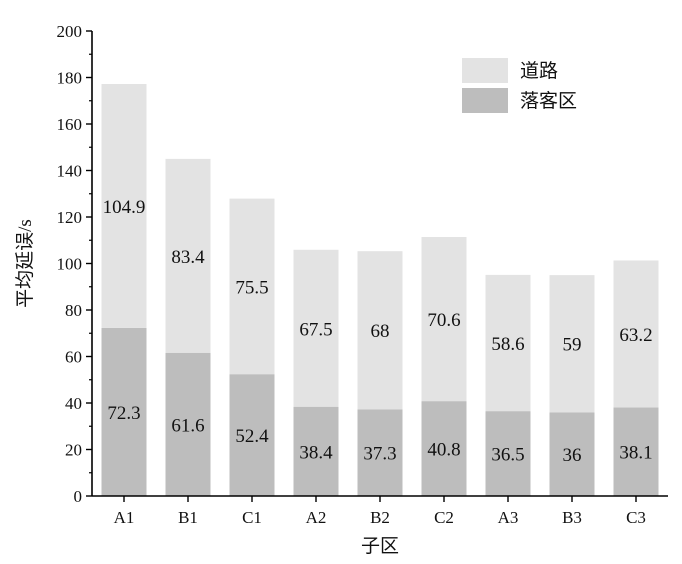 Image resolution: width=682 pixels, height=564 pixels. I want to click on data-label-road-b2: 68, so click(380, 331).